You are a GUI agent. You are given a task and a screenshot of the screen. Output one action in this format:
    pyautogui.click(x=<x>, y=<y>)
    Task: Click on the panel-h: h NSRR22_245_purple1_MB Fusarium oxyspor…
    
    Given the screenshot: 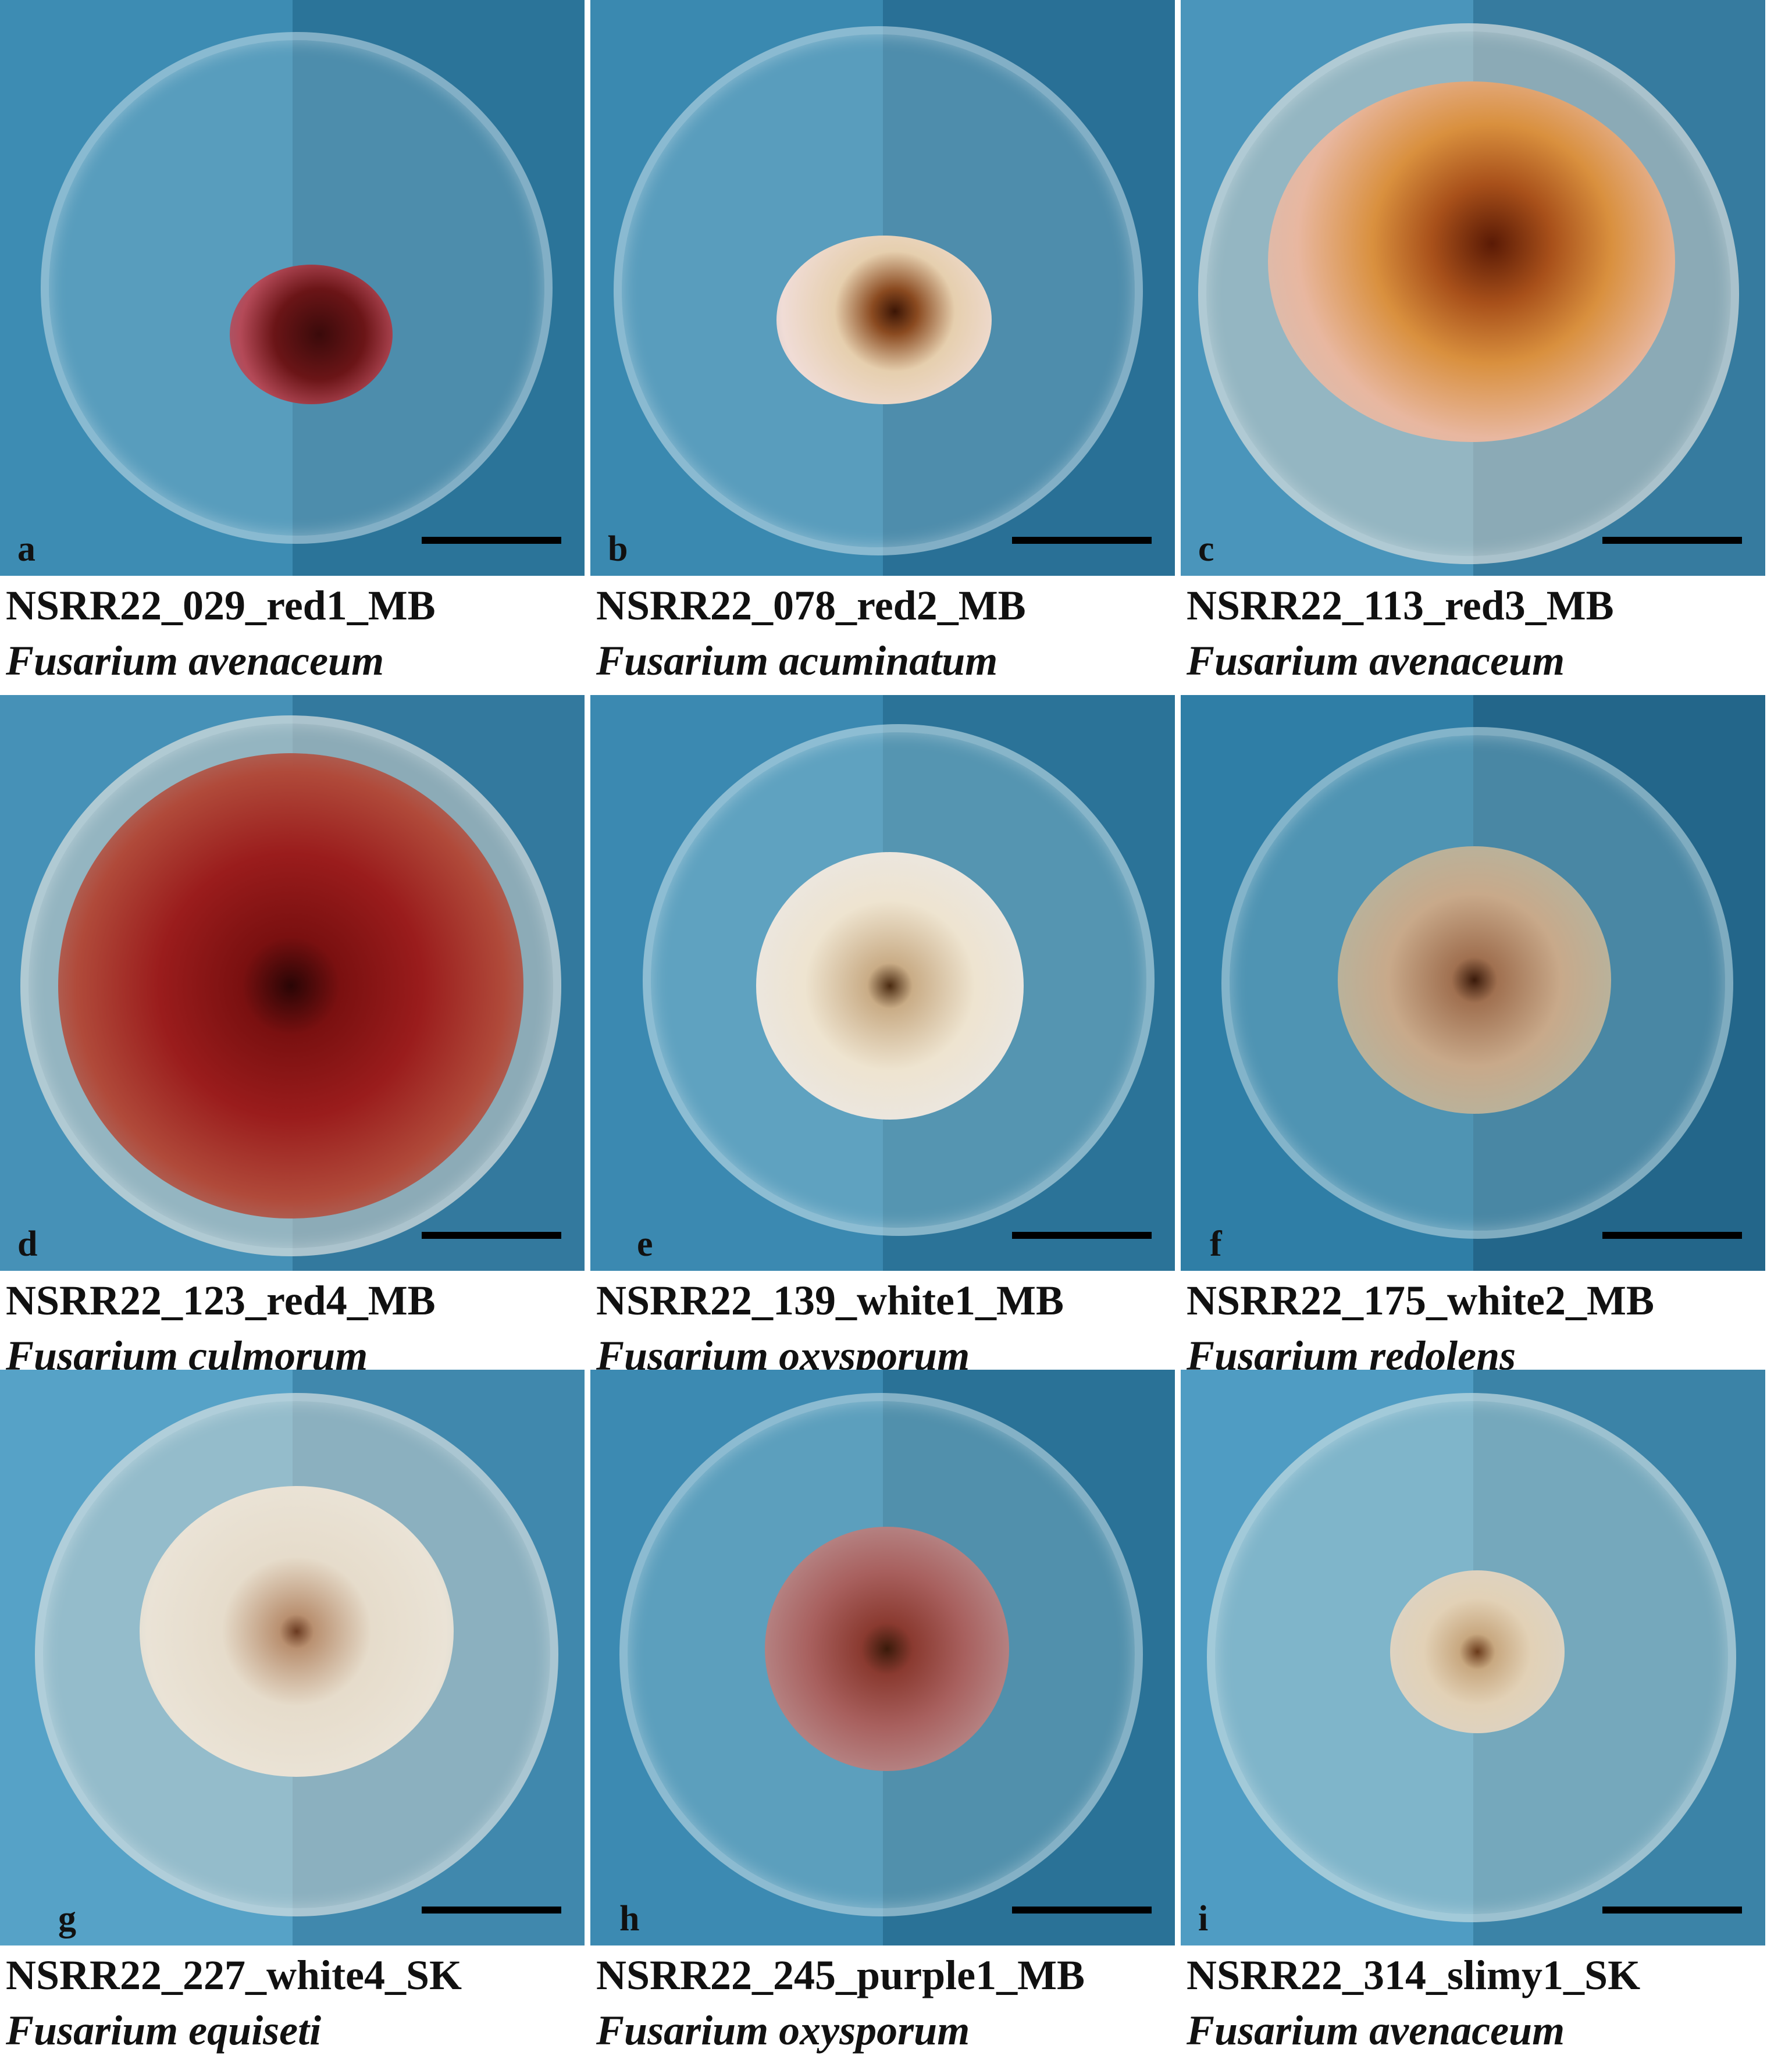 What is the action you would take?
    pyautogui.click(x=883, y=1713)
    